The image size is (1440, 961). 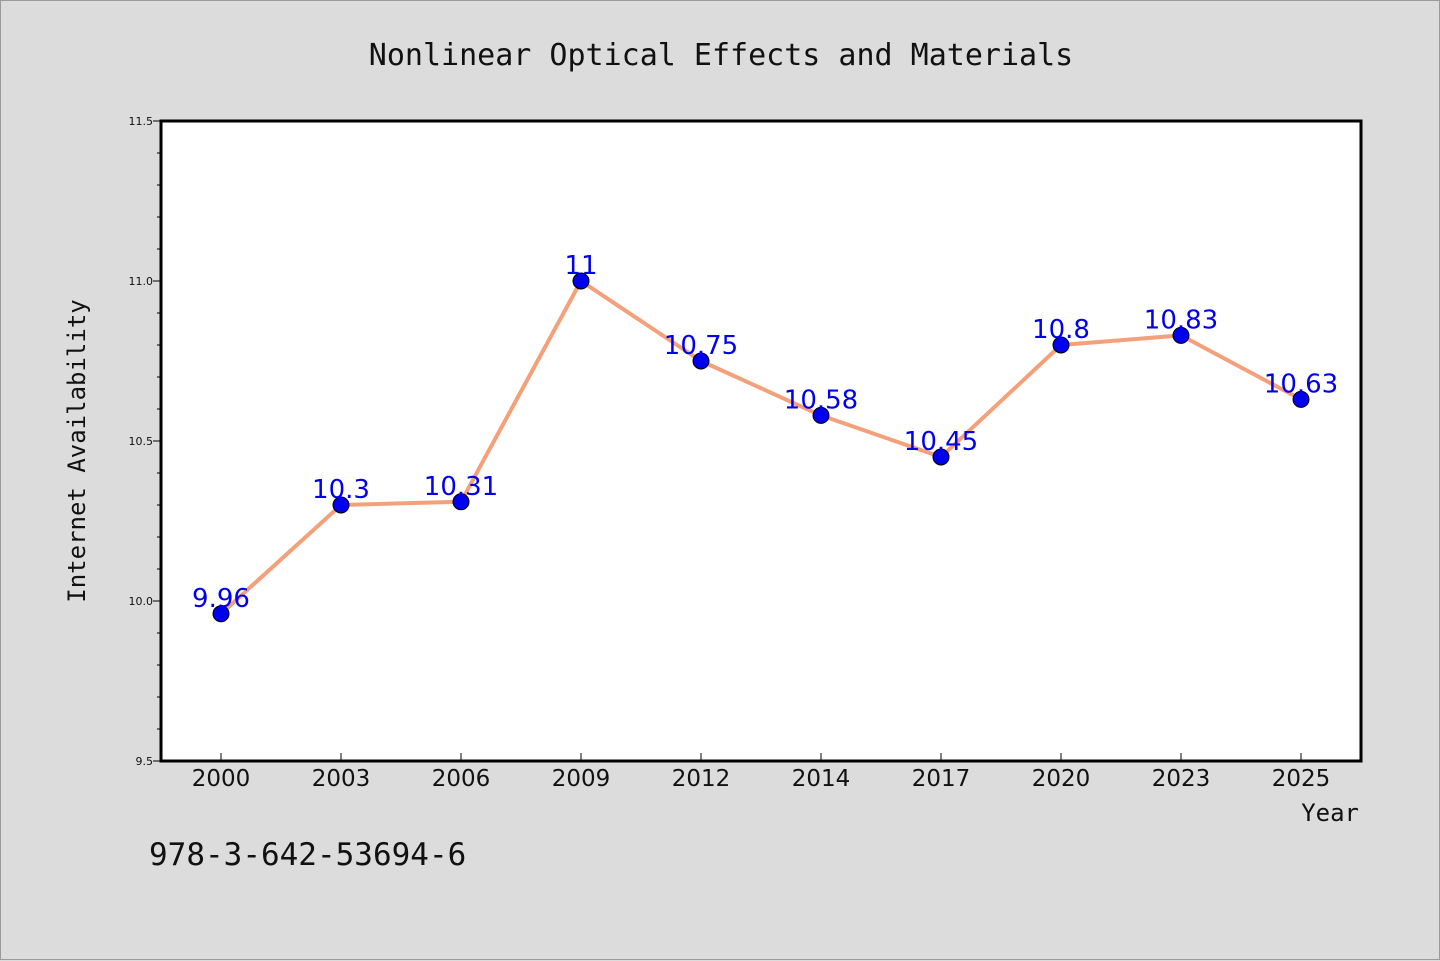 I want to click on y-tick-label: 11.0, so click(x=141, y=281).